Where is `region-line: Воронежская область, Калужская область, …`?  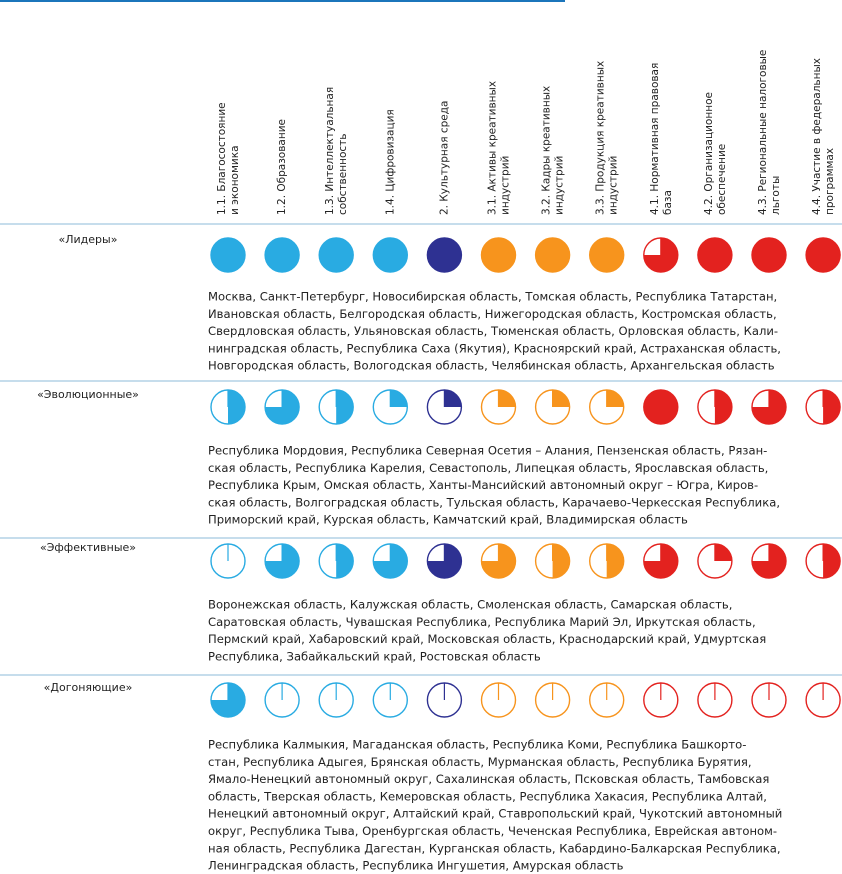
region-line: Воронежская область, Калужская область, … is located at coordinates (470, 605).